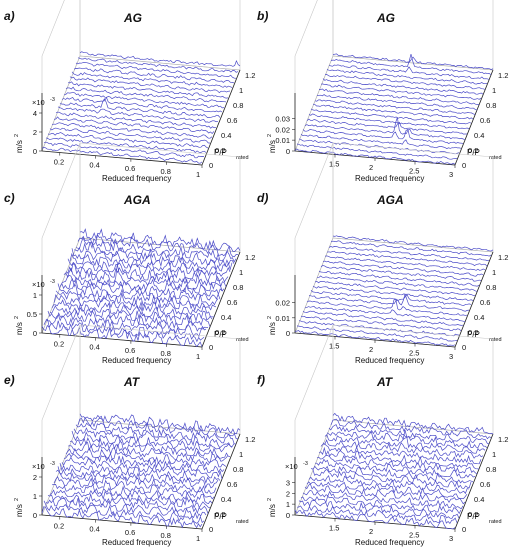 This screenshot has height=550, width=520. I want to click on z-unit-sup: 2, so click(17, 317).